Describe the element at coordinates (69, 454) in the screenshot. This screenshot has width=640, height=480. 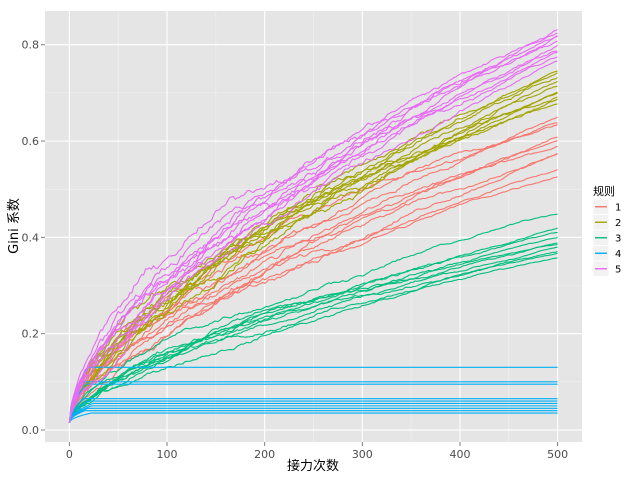
I see `x-tick-label: 0` at that location.